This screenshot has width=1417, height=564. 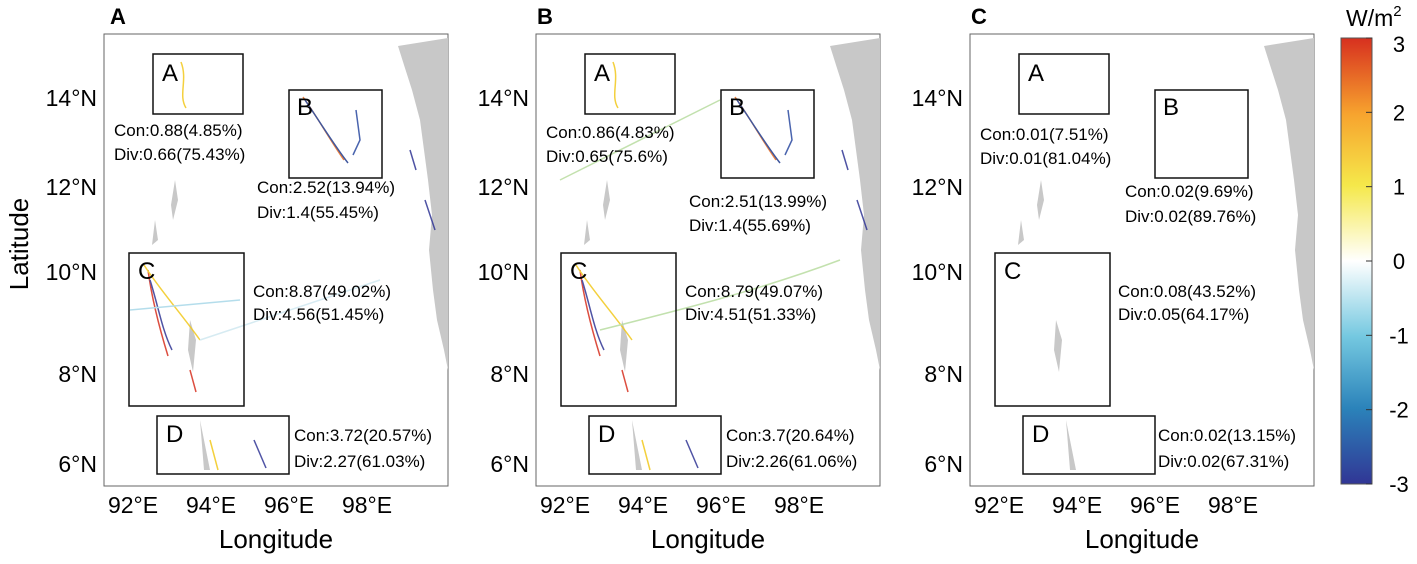 What do you see at coordinates (1399, 44) in the screenshot?
I see `colorbar-tick-label: 3` at bounding box center [1399, 44].